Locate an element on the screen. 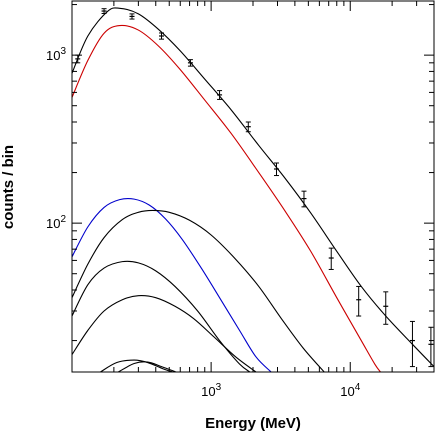  x-tick-label-2: 10⁴ is located at coordinates (350, 390).